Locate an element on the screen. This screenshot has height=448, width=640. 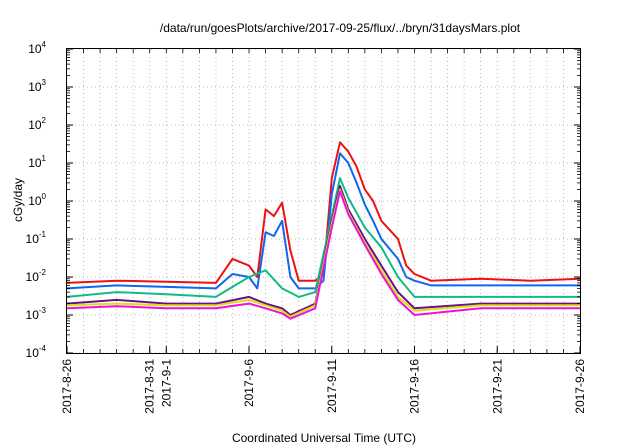
y-tick-label: 10⁰ is located at coordinates (37, 200).